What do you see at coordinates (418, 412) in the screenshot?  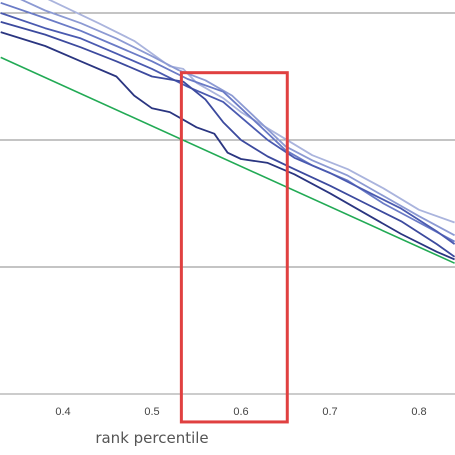 I see `x-tick-label-5: 0.8` at bounding box center [418, 412].